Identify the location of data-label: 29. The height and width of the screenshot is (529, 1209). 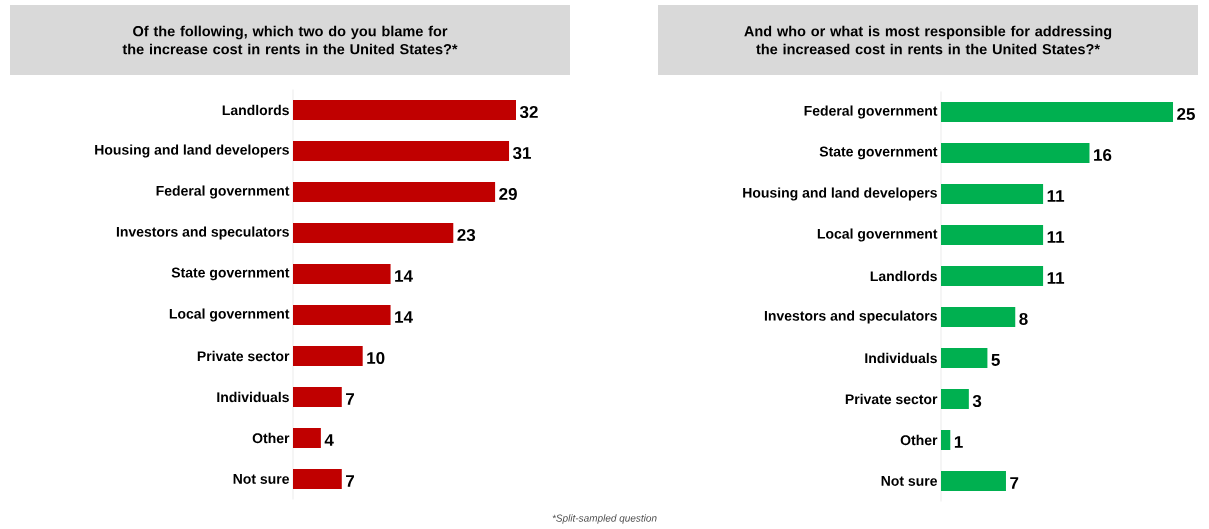
(508, 194).